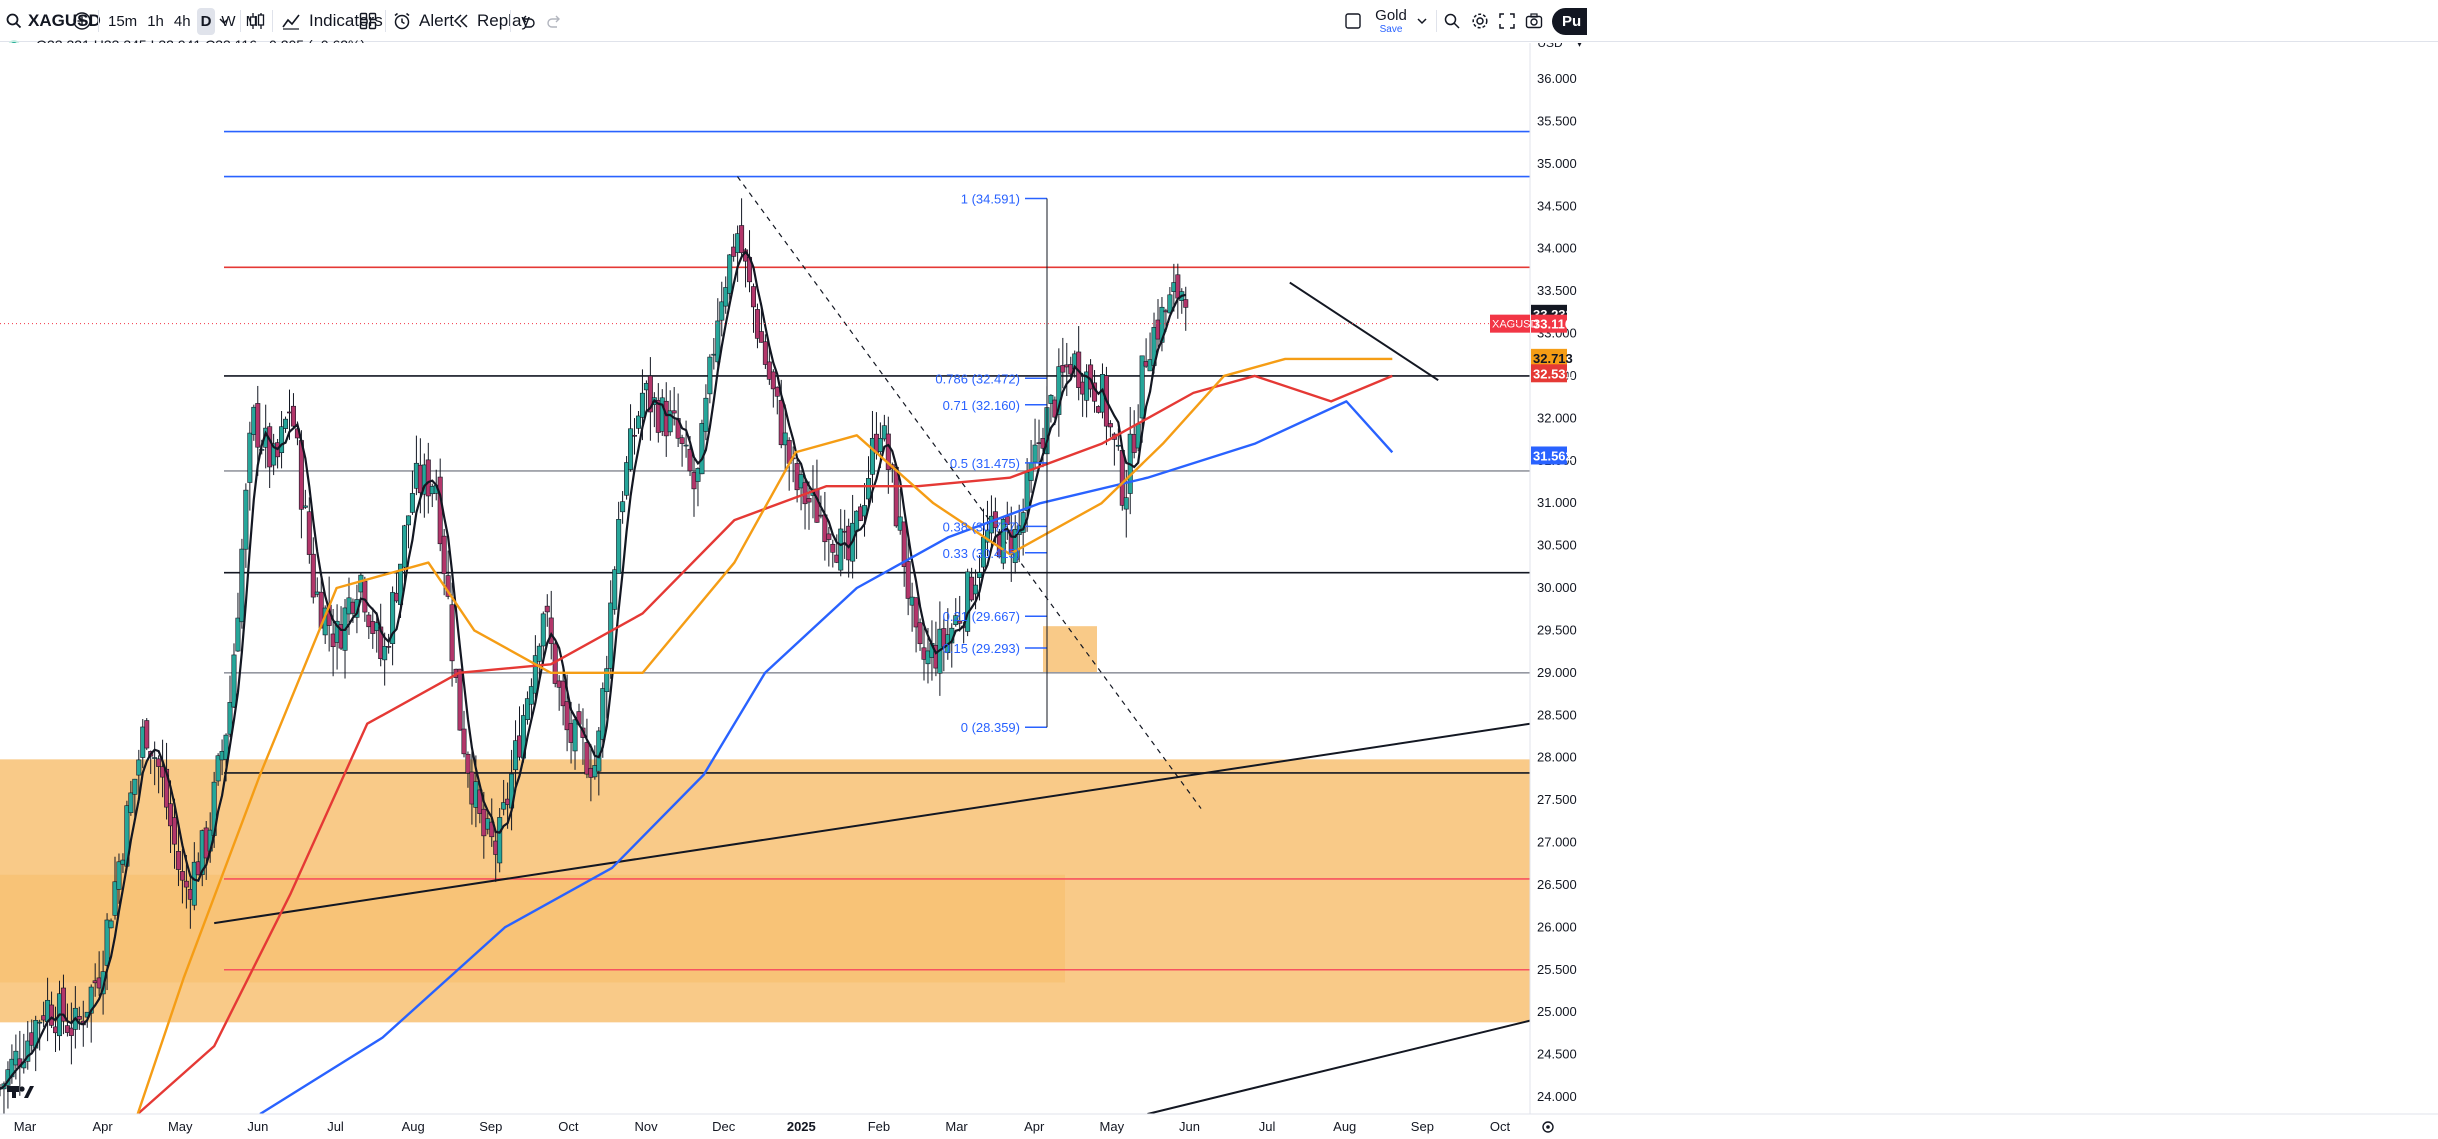 The height and width of the screenshot is (1139, 2438). Describe the element at coordinates (1391, 21) in the screenshot. I see `layout-name-button: Gold Save` at that location.